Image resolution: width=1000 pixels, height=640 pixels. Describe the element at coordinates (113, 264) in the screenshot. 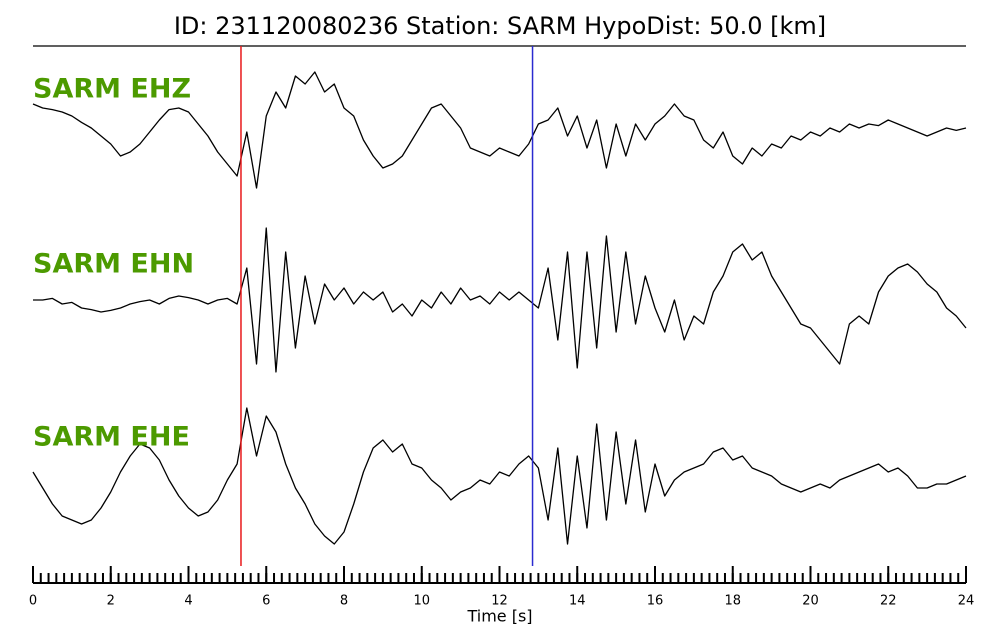

I see `trace-label: SARM EHN` at that location.